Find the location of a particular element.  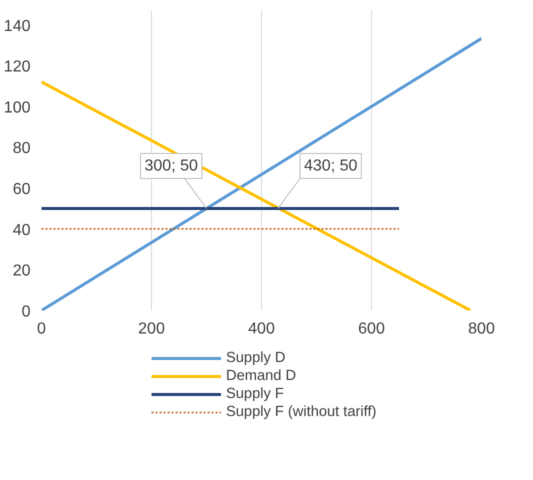

y-tick-label: 20 is located at coordinates (21, 271).